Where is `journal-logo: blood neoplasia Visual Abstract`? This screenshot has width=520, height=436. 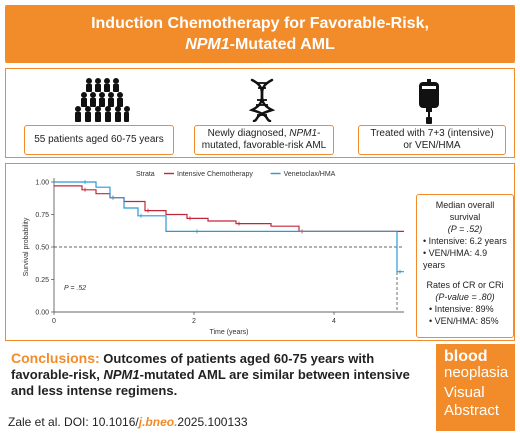
journal-logo: blood neoplasia Visual Abstract is located at coordinates (475, 387).